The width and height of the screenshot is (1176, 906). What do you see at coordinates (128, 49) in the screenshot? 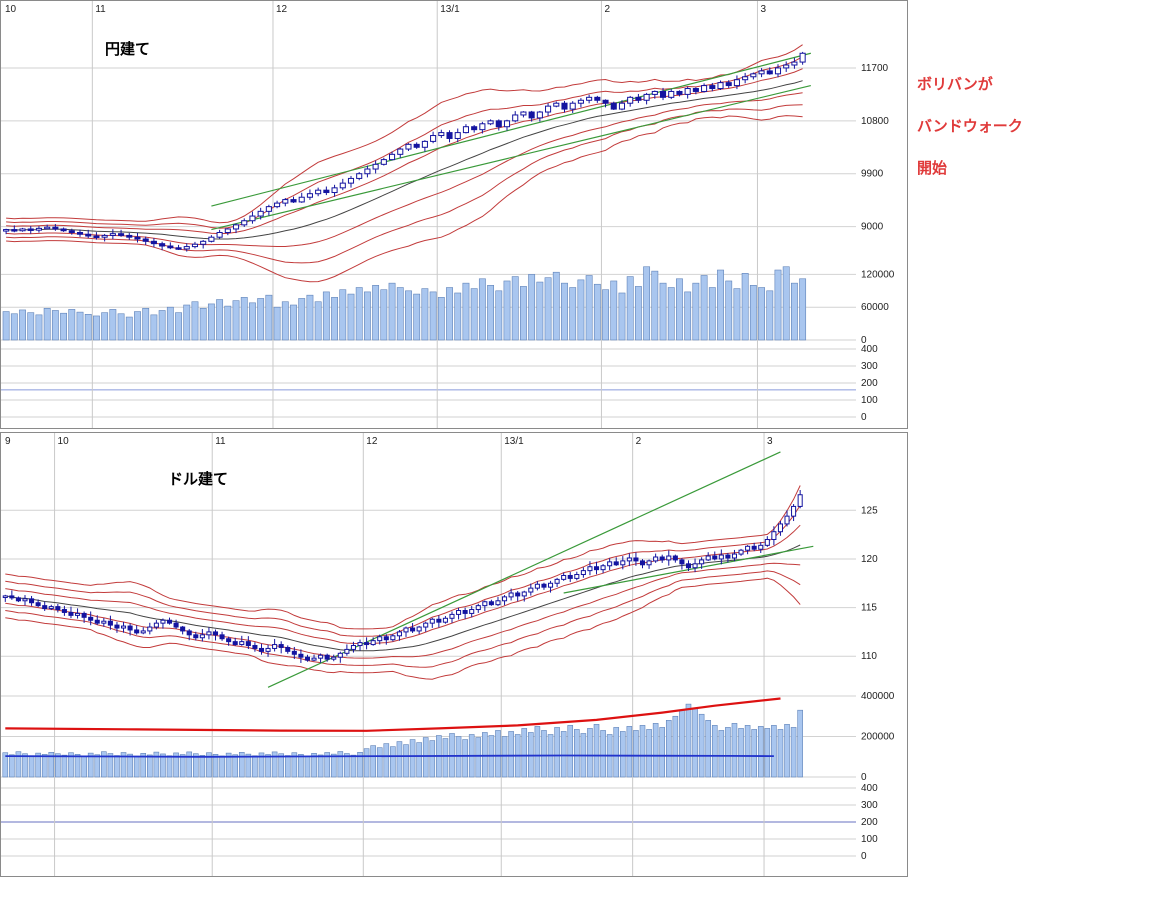
I see `yen-chart-title: 円建て` at bounding box center [128, 49].